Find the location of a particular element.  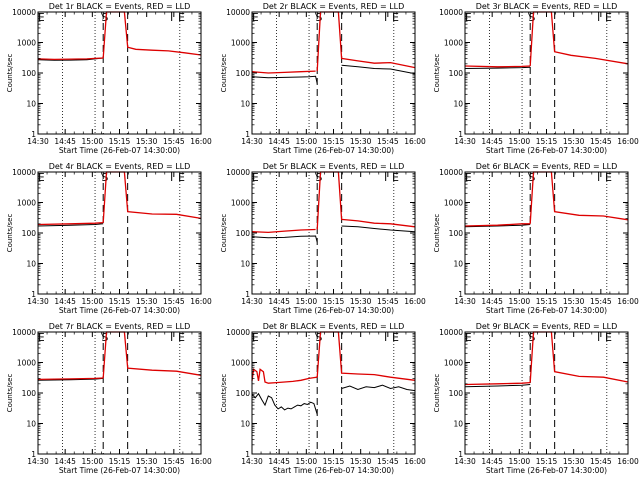

y-tick-label: 1000 is located at coordinates (240, 203).